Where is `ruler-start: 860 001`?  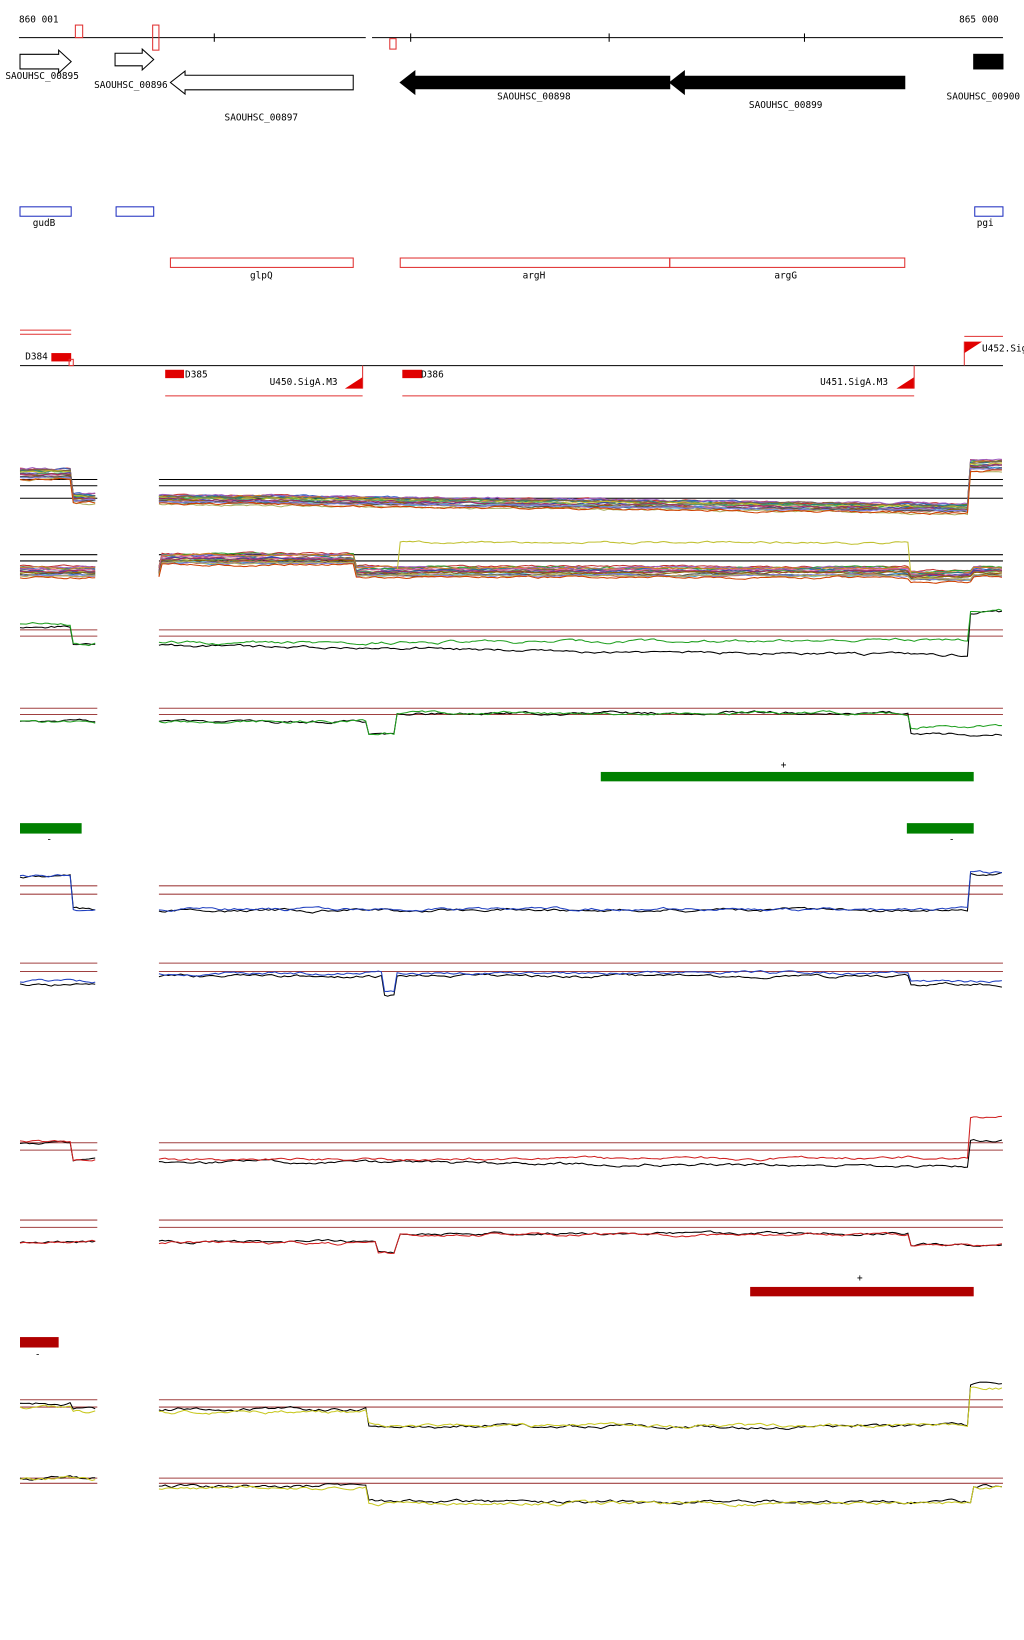 ruler-start: 860 001 is located at coordinates (39, 19).